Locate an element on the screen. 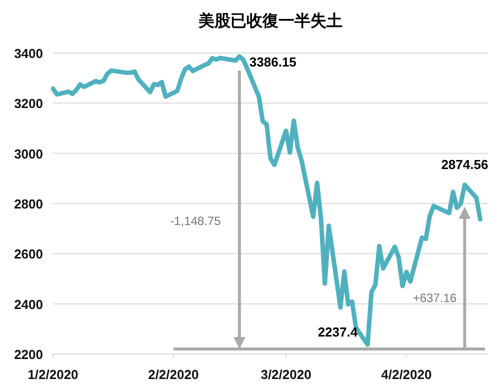 This screenshot has height=388, width=501. x-tick-label: 1/2/2020 is located at coordinates (53, 374).